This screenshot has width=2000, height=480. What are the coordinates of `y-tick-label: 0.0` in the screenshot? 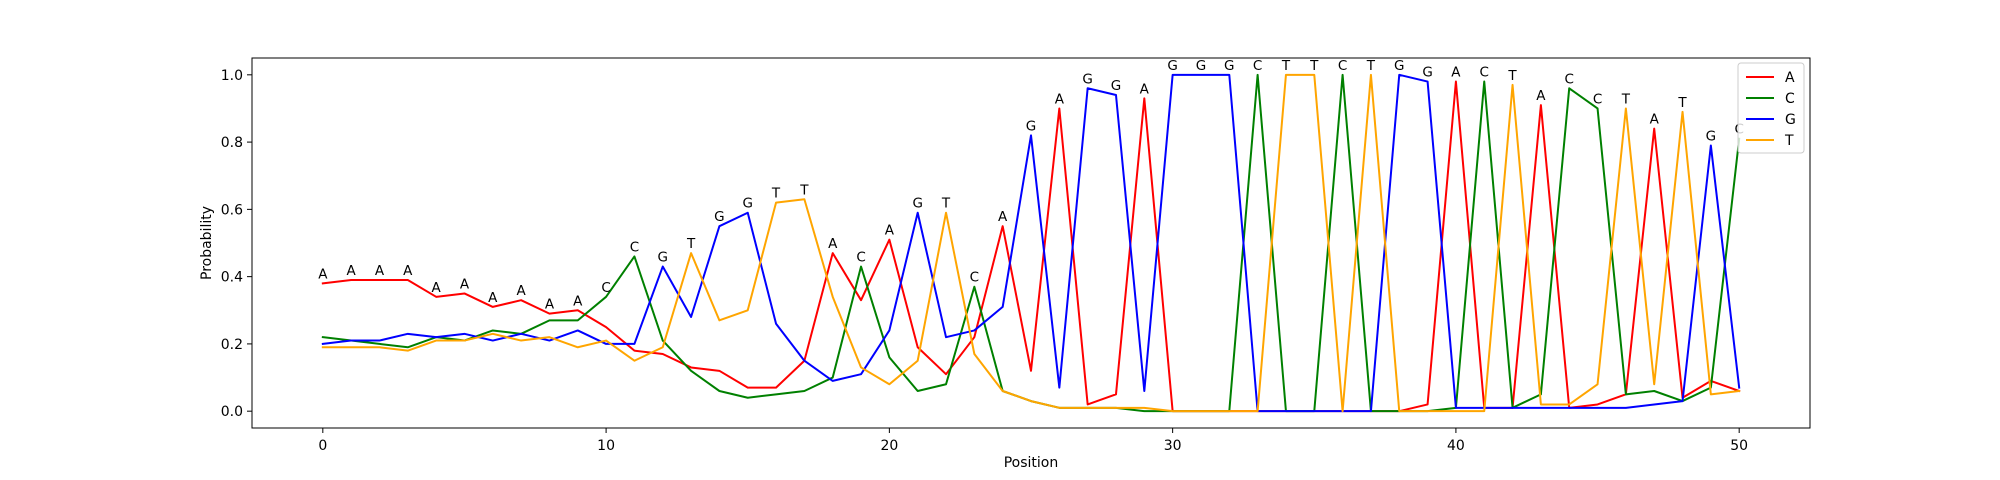 It's located at (232, 412).